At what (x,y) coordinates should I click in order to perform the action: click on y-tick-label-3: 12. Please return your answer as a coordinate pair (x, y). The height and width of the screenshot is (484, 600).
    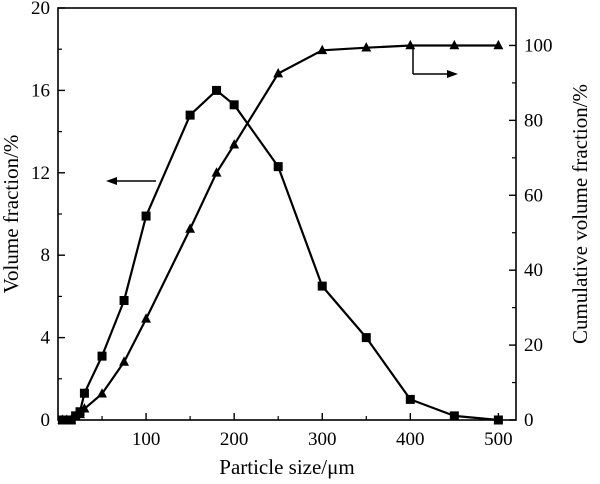
    Looking at the image, I should click on (40, 173).